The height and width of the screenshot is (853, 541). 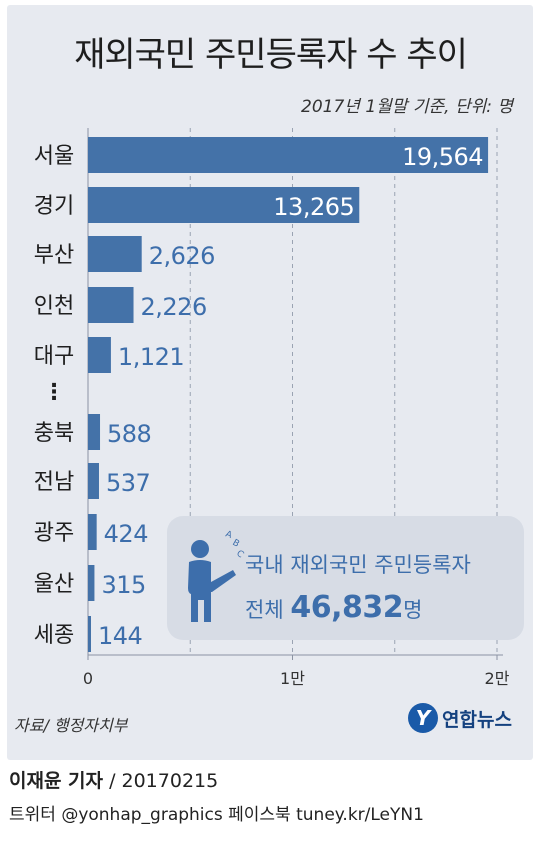 I want to click on callout-unit: 명, so click(x=413, y=610).